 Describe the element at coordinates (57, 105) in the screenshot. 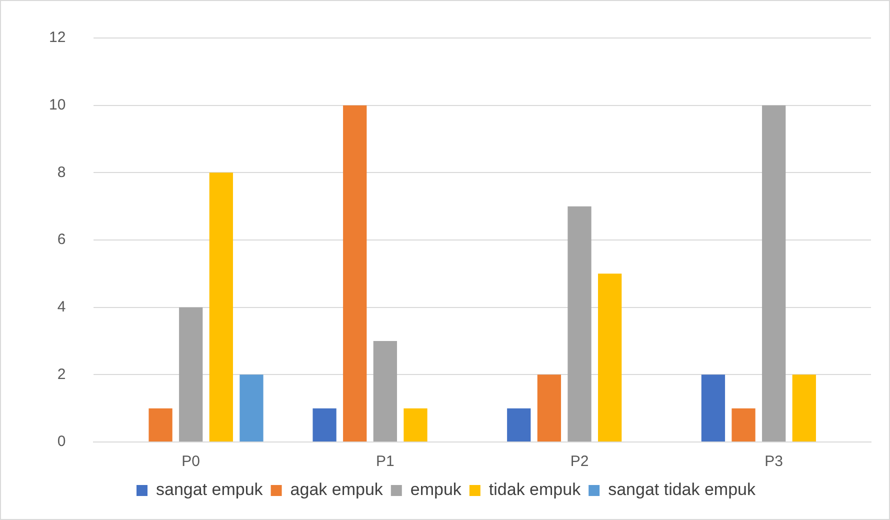

I see `y-tick-label: 10` at that location.